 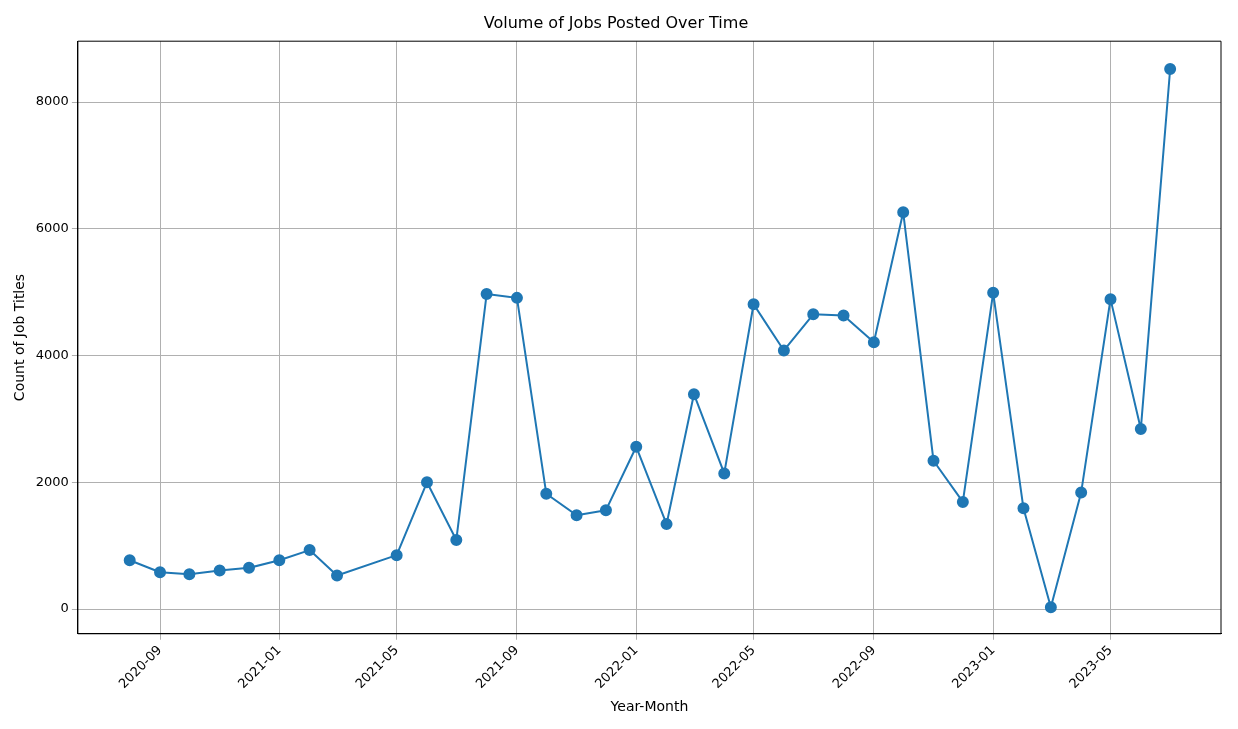 I want to click on y-tick-label: 8000, so click(x=52, y=101).